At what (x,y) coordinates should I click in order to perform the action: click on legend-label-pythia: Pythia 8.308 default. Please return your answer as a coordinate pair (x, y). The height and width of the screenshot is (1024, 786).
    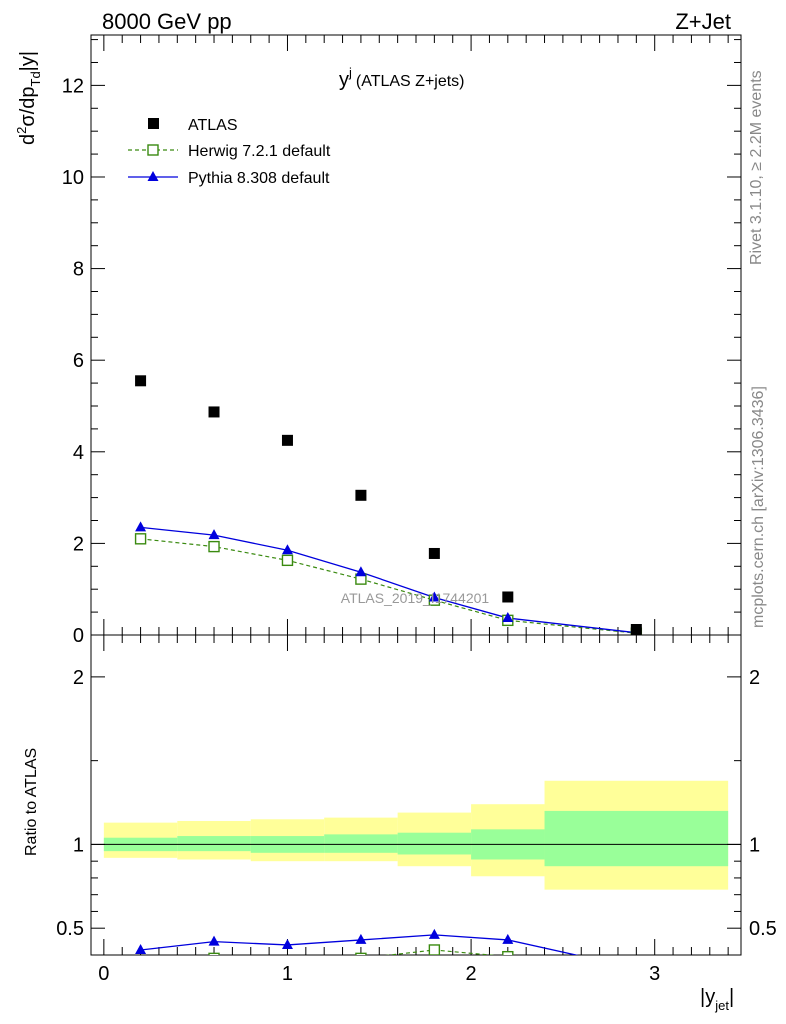
    Looking at the image, I should click on (259, 178).